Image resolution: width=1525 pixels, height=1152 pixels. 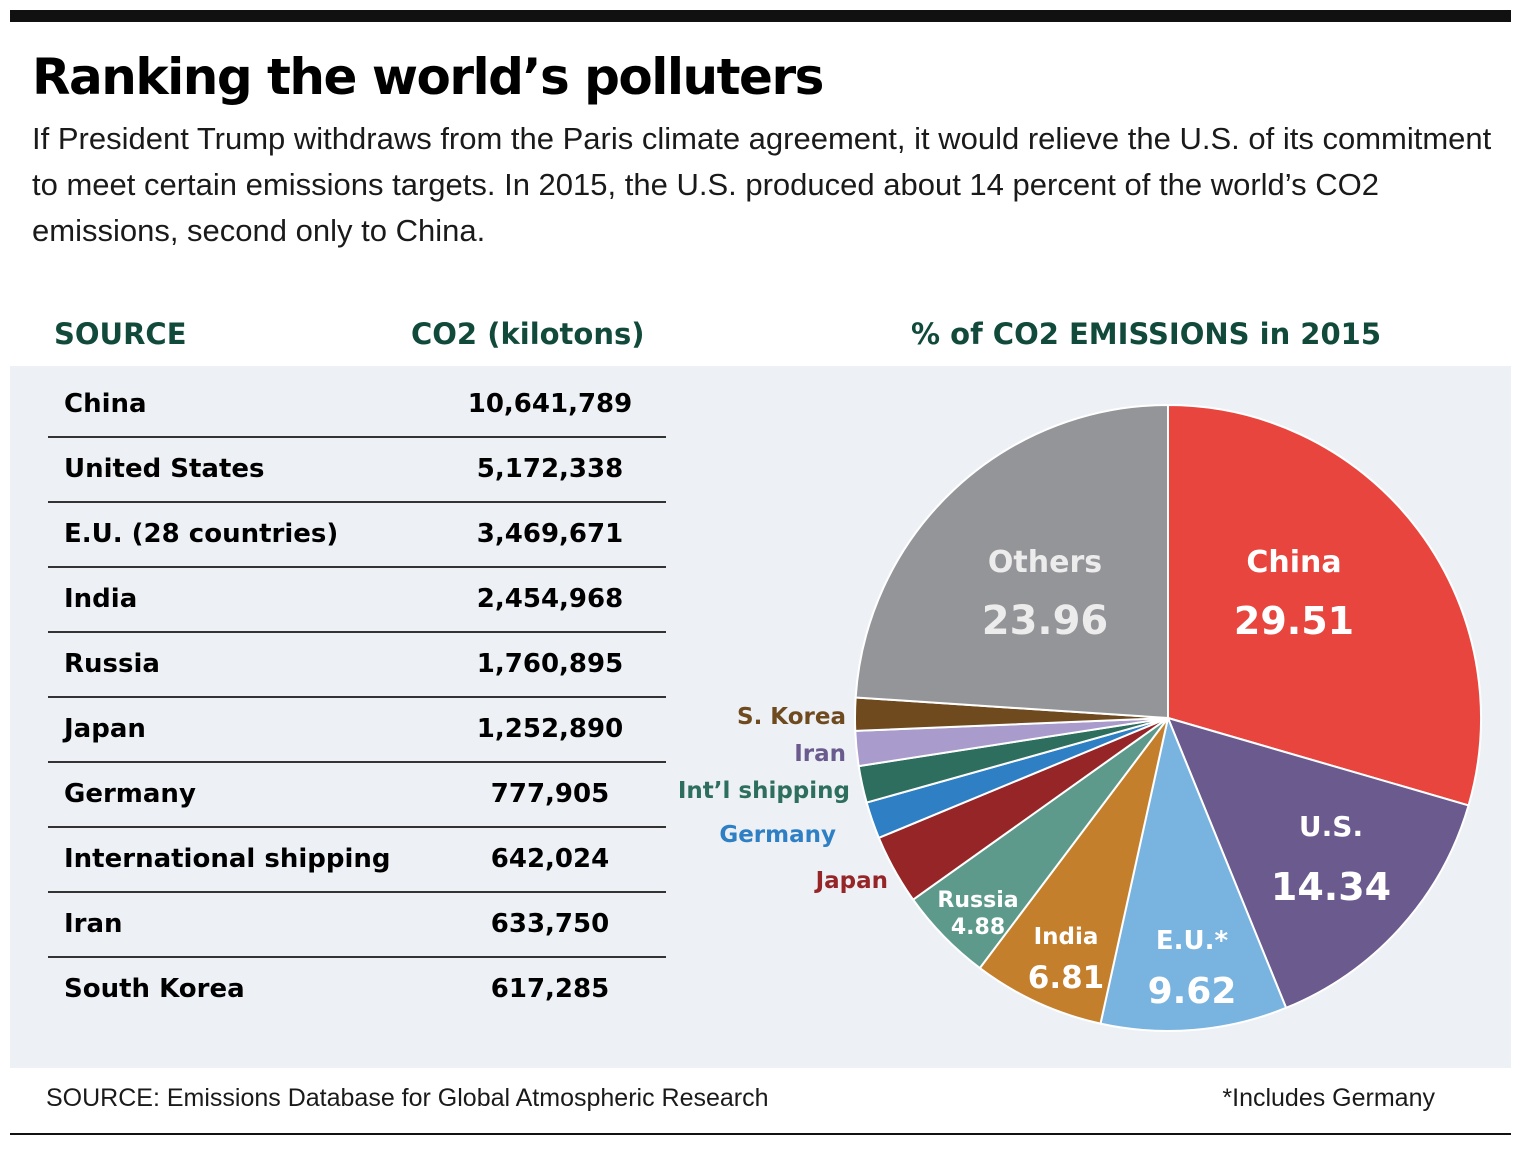 I want to click on pie-slice-u-s, so click(x=1318, y=863).